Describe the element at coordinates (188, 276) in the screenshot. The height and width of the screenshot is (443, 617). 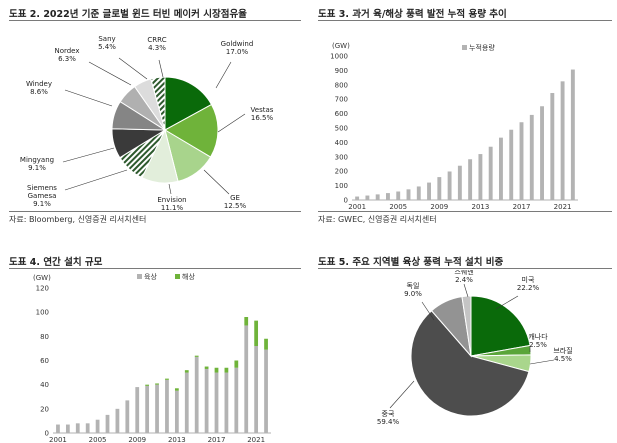
I see `legend-label: 해상` at that location.